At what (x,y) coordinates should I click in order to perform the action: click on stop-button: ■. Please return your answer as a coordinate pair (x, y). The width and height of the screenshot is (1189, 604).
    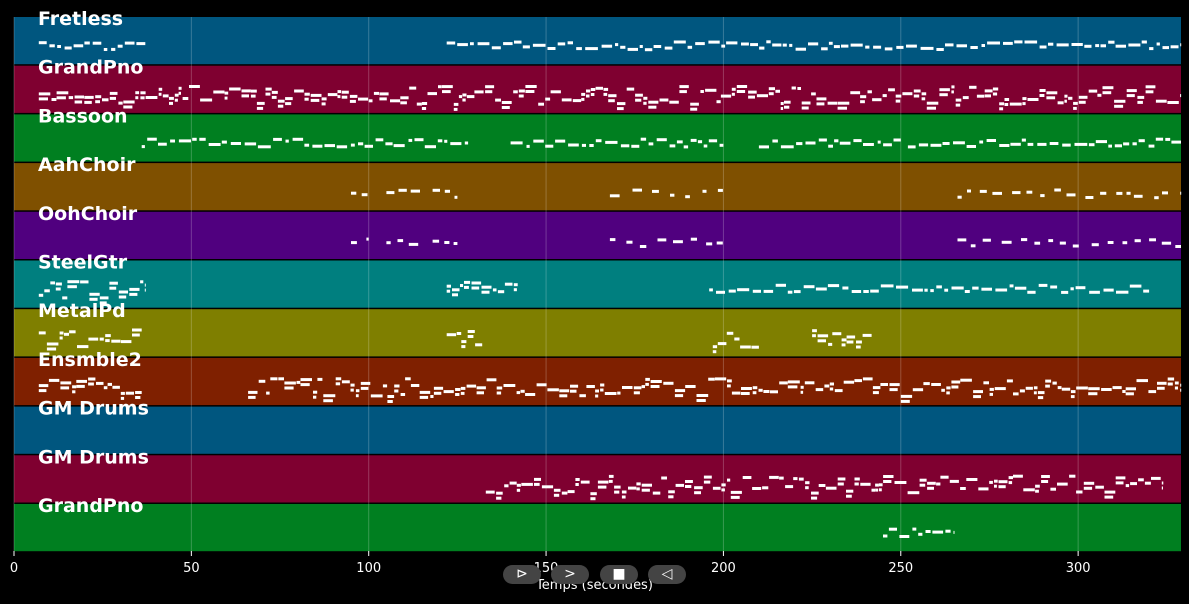
    Looking at the image, I should click on (619, 574).